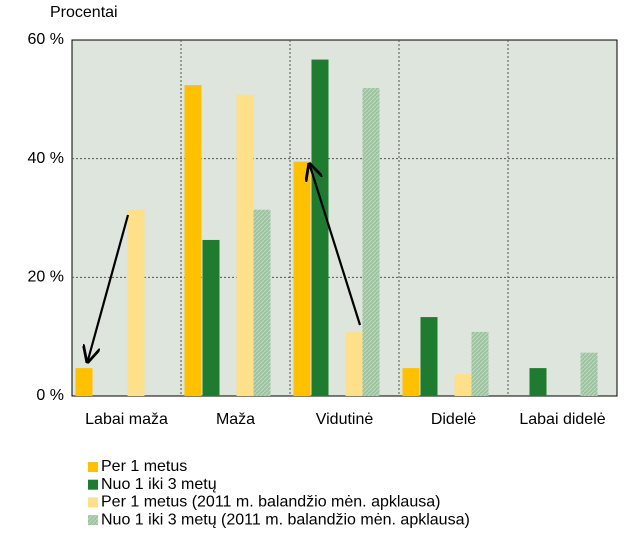 This screenshot has width=626, height=544. I want to click on y-tick-label: 20 %, so click(46, 277).